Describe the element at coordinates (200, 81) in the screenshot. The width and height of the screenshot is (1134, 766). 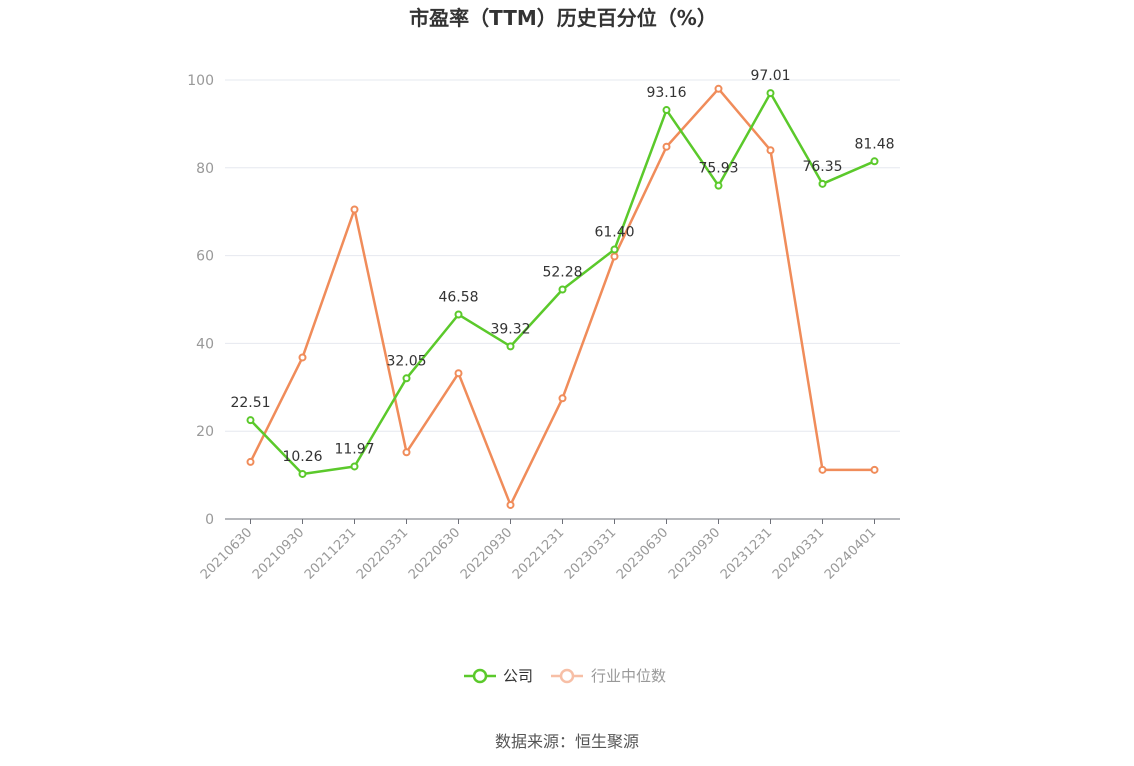
I see `y-tick-label: 100` at that location.